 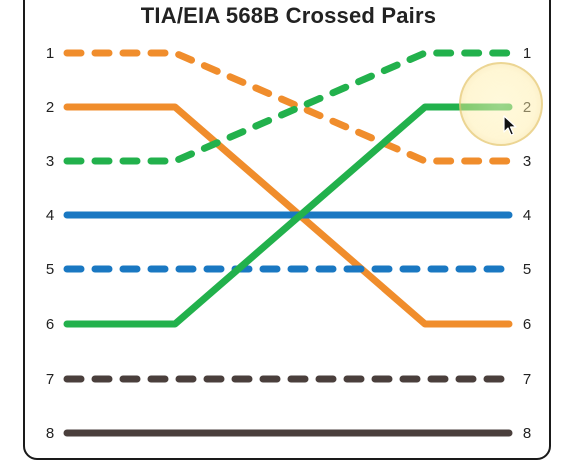 What do you see at coordinates (527, 379) in the screenshot?
I see `right-pin-label-7: 7` at bounding box center [527, 379].